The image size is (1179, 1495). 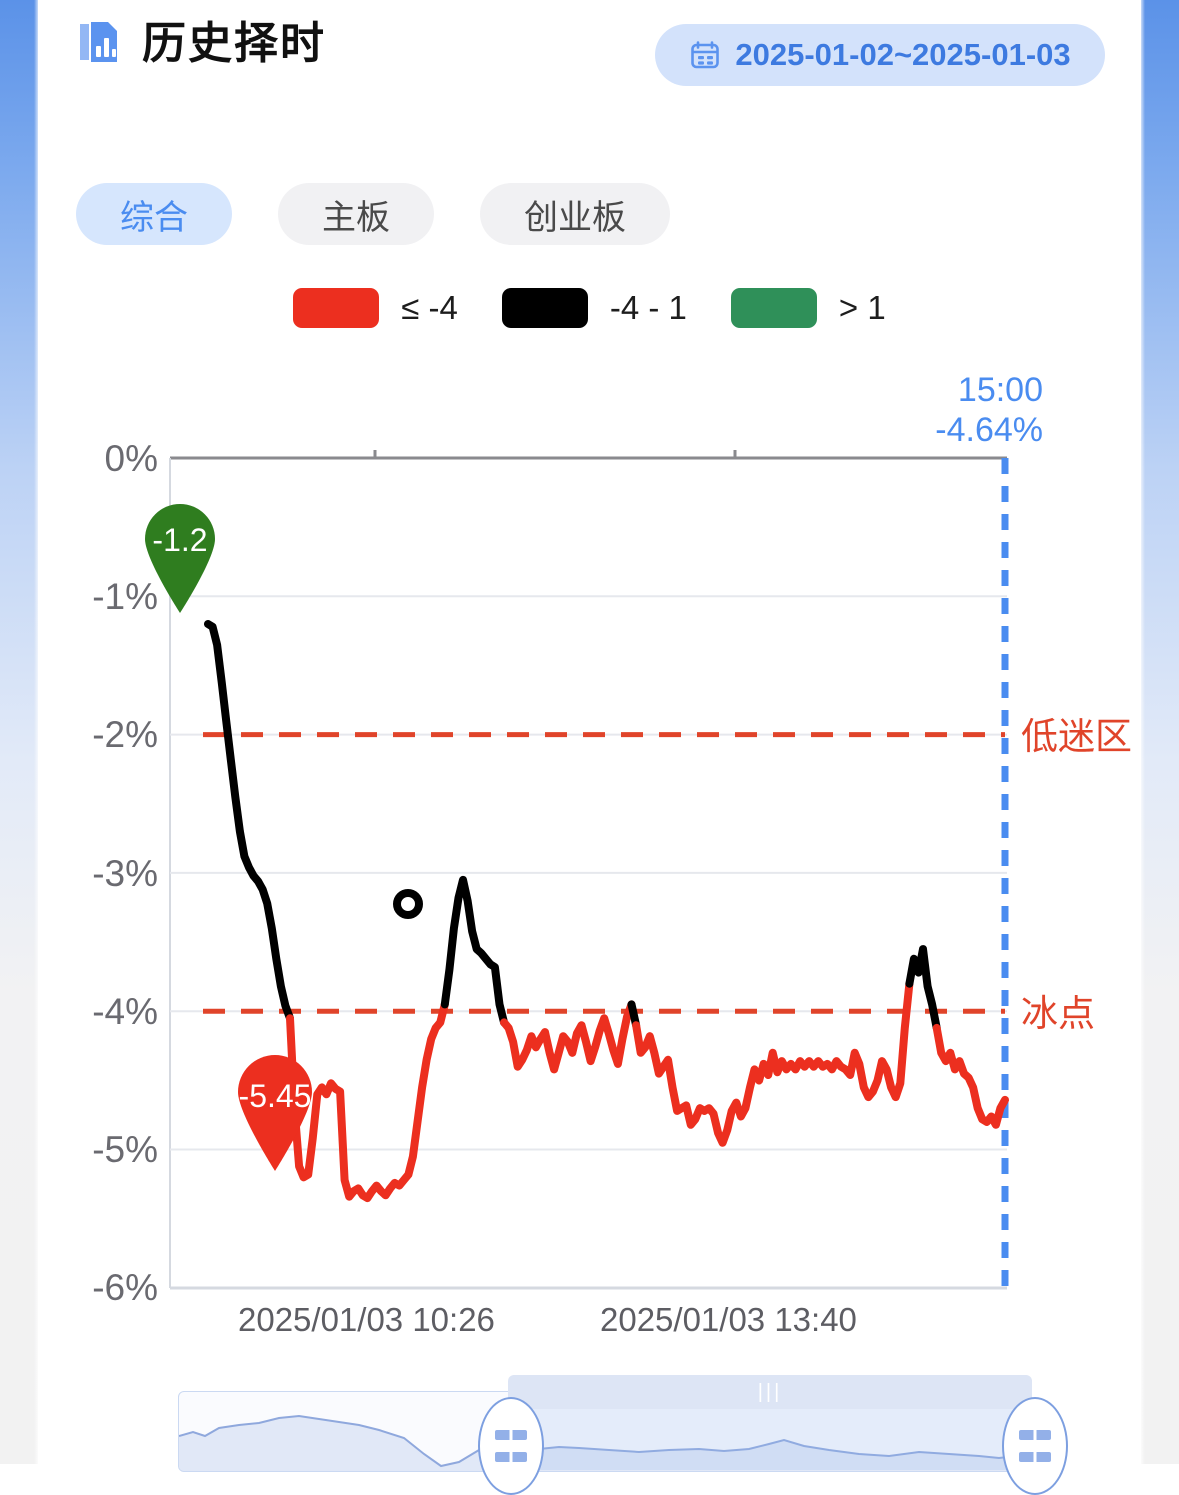 I want to click on high-value-pin: -1.2, so click(x=180, y=555).